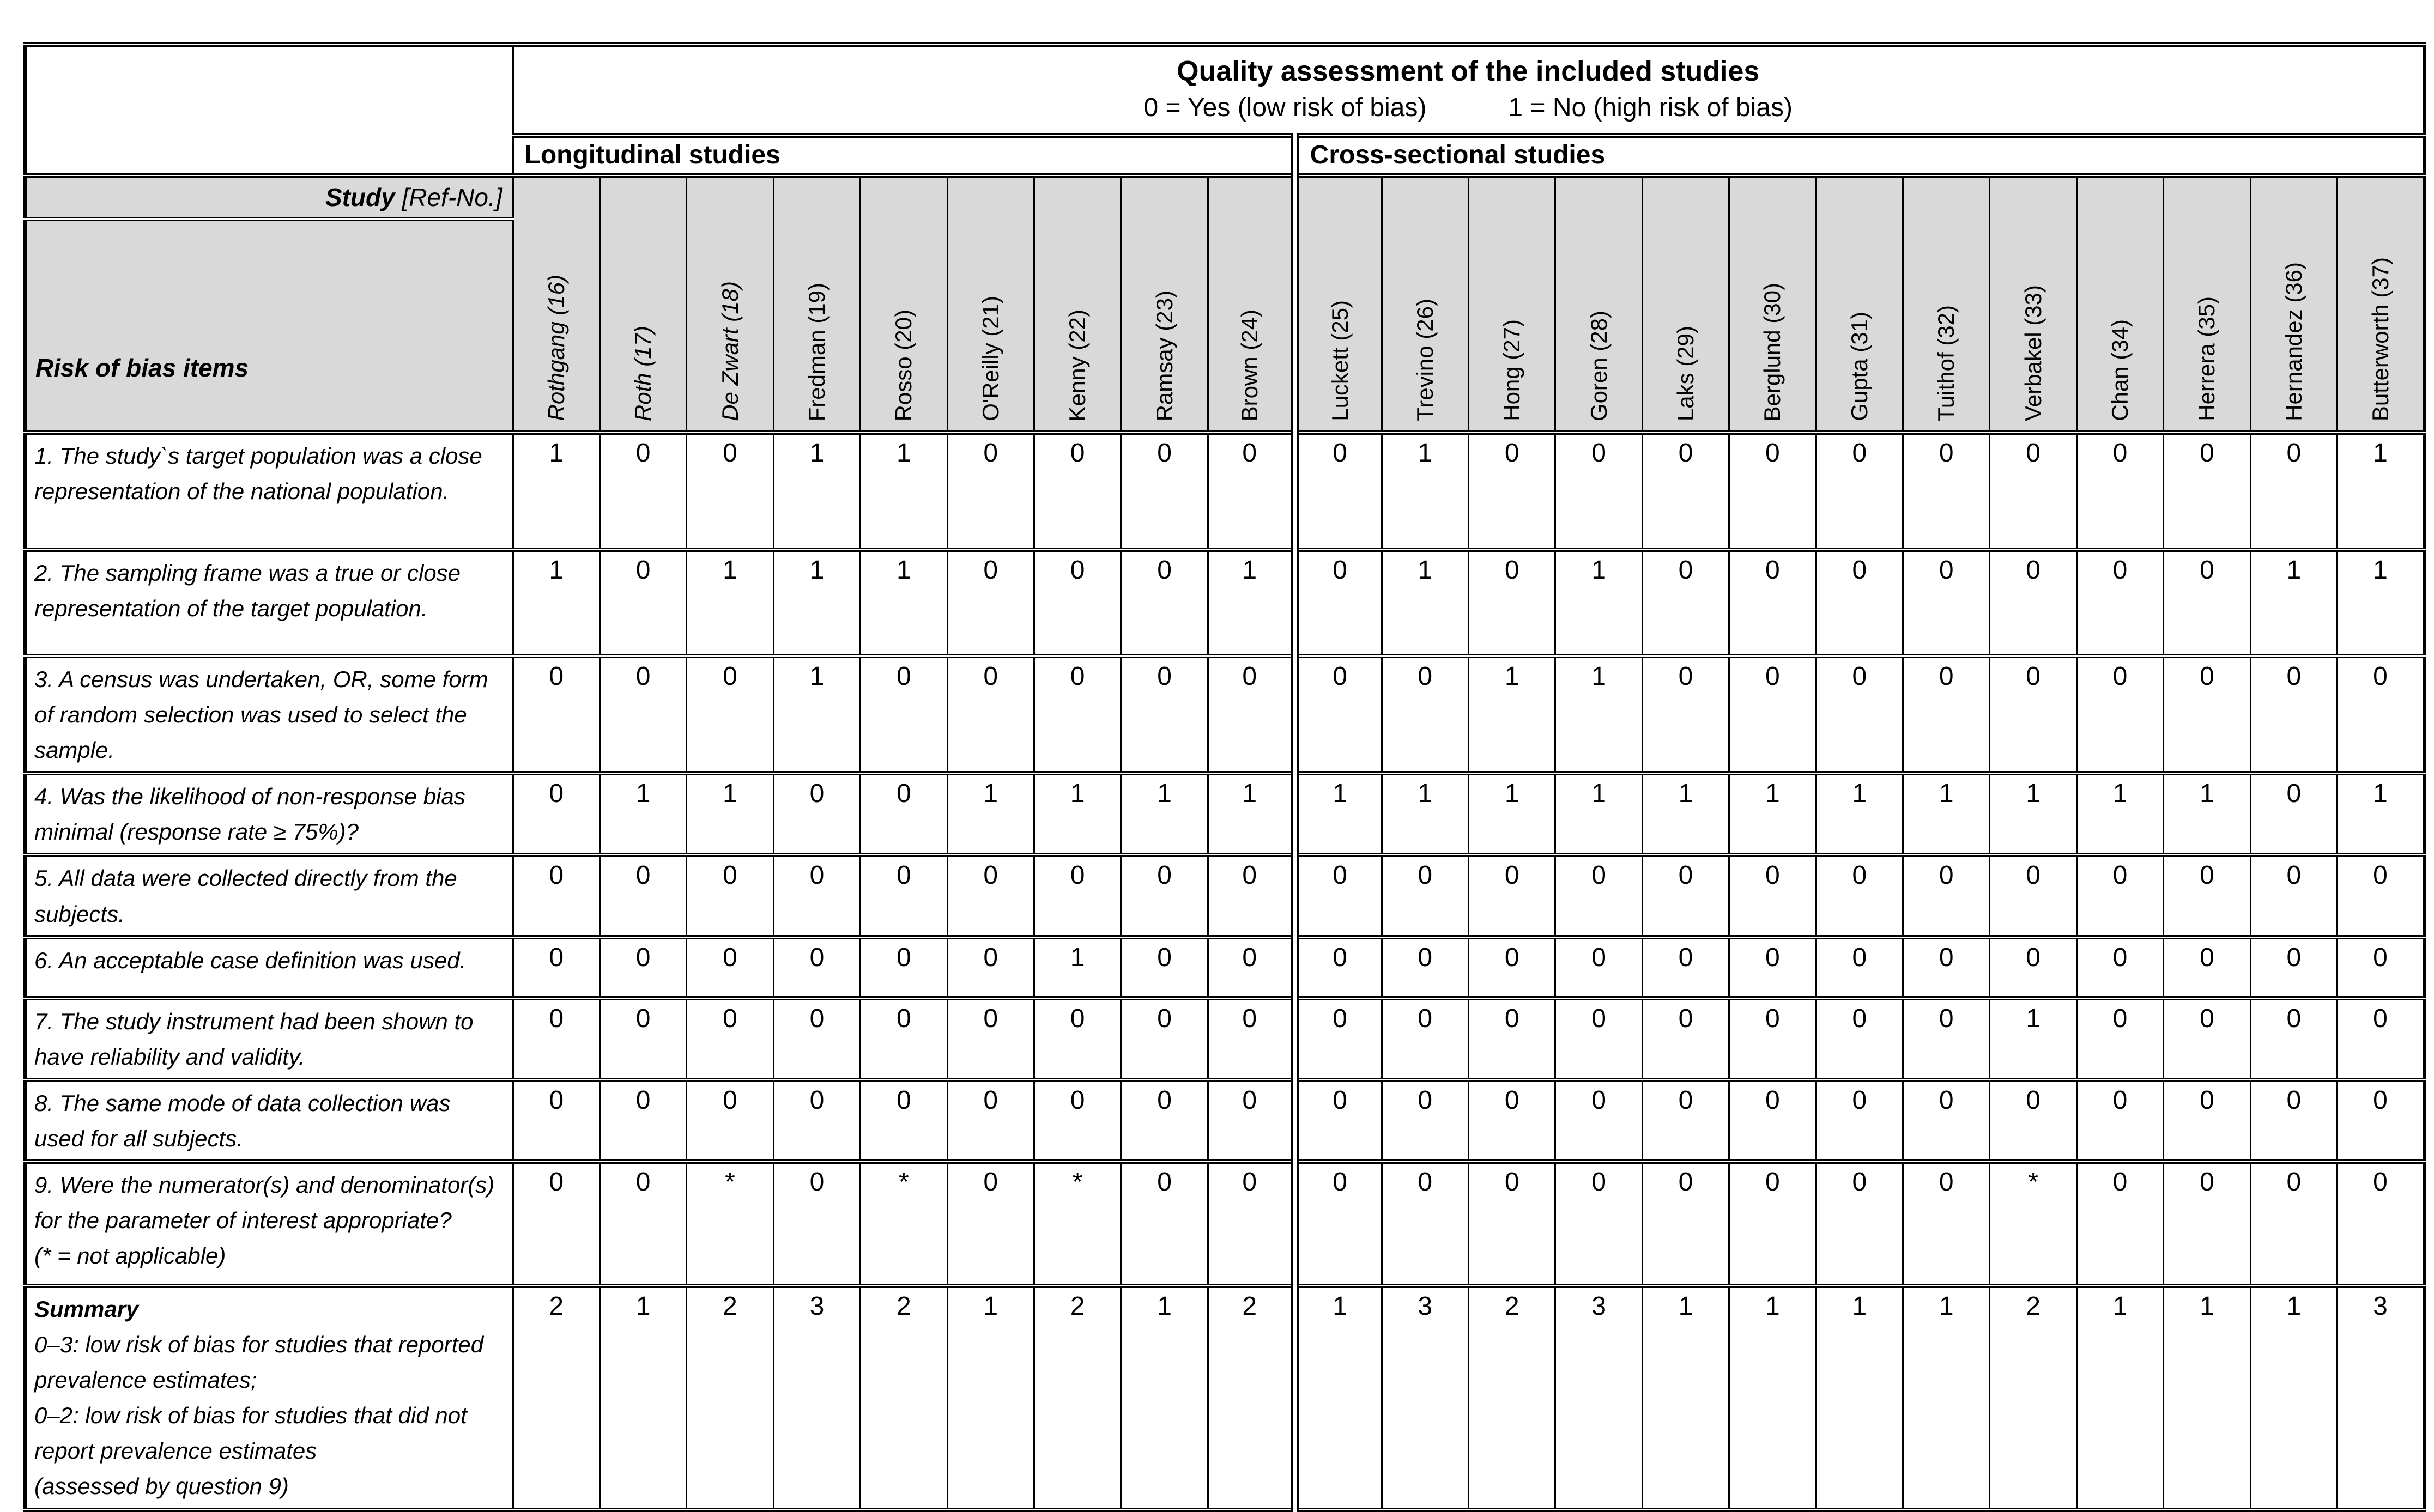 This screenshot has width=2434, height=1512. What do you see at coordinates (449, 197) in the screenshot?
I see `study-label-suffix: [Ref-No.]` at bounding box center [449, 197].